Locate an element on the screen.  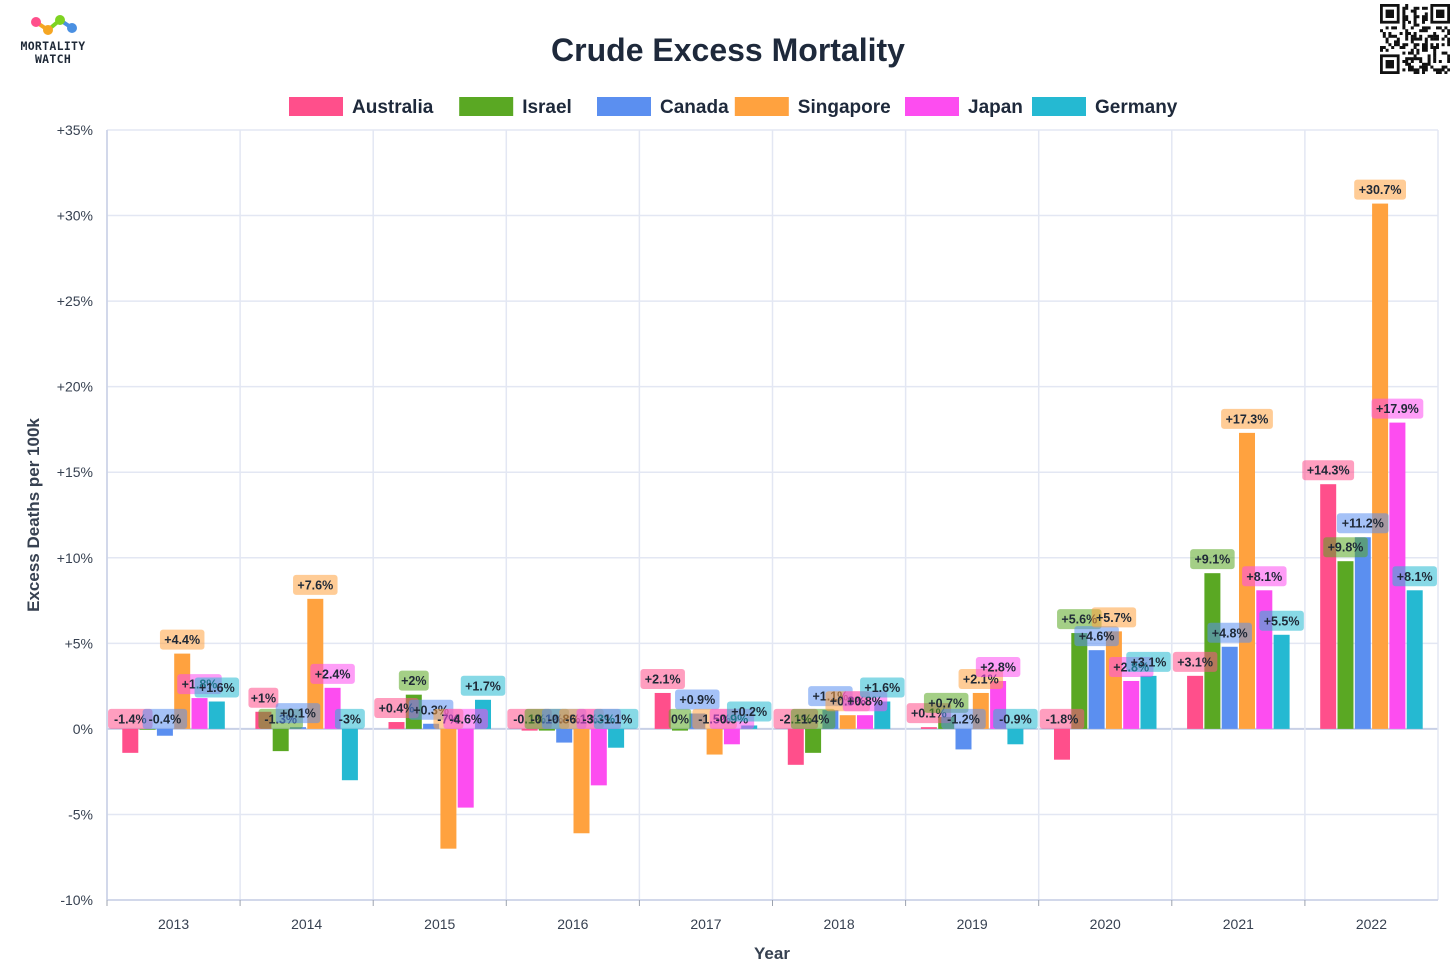
data-label: -4.6% is located at coordinates (465, 719).